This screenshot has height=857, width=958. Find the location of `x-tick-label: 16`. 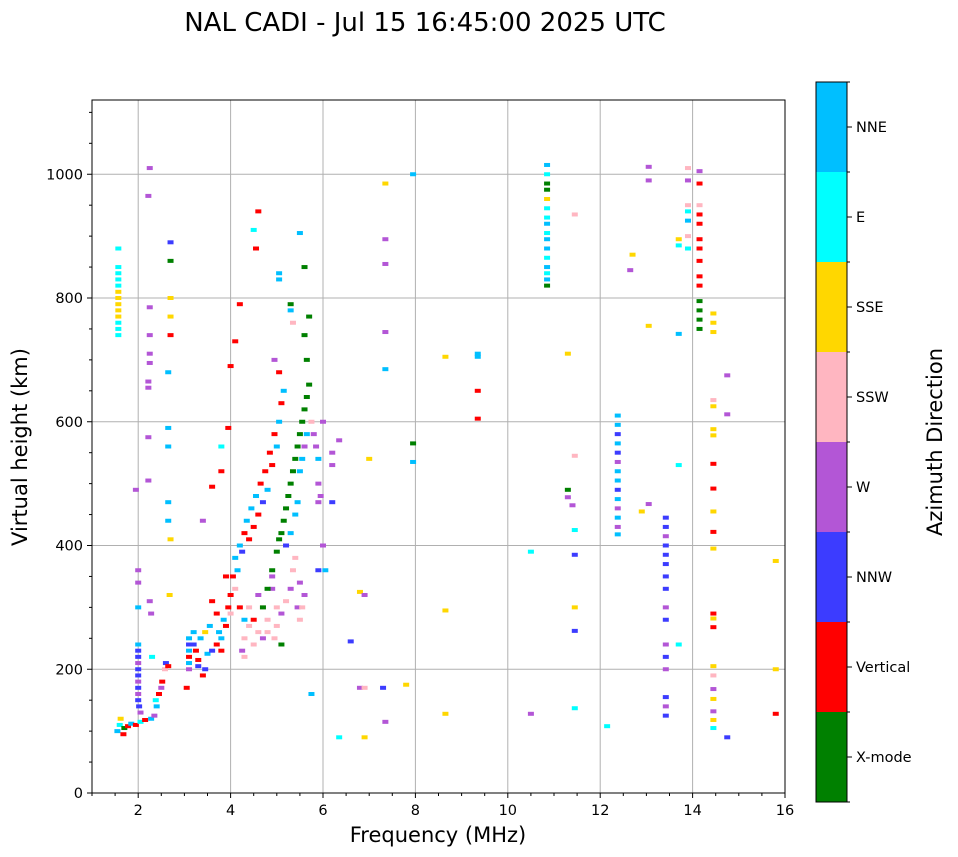

x-tick-label: 16 is located at coordinates (785, 811).